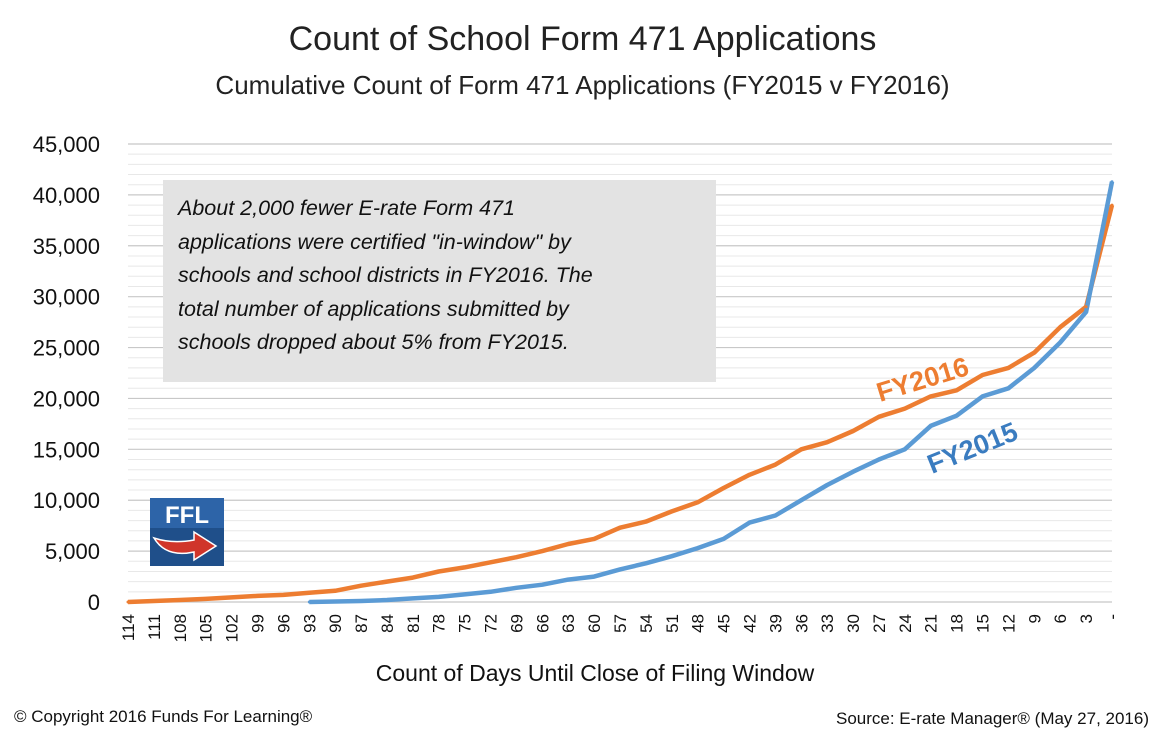 Image resolution: width=1165 pixels, height=741 pixels. I want to click on x-tick-label: -, so click(1112, 617).